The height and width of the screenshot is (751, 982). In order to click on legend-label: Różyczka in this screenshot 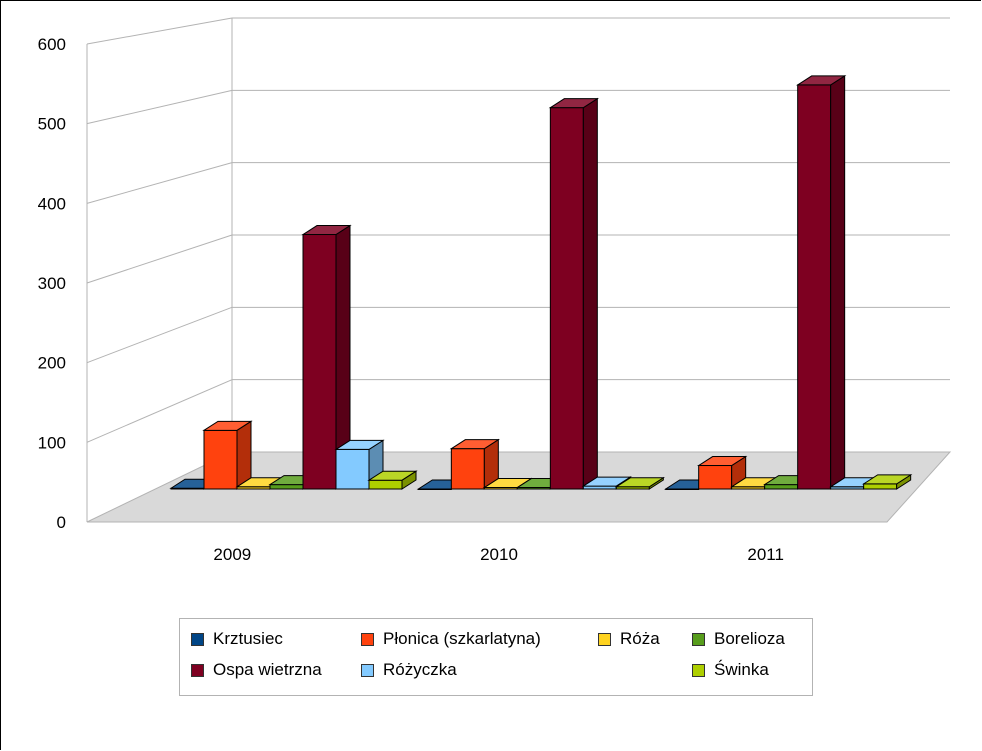, I will do `click(420, 669)`.